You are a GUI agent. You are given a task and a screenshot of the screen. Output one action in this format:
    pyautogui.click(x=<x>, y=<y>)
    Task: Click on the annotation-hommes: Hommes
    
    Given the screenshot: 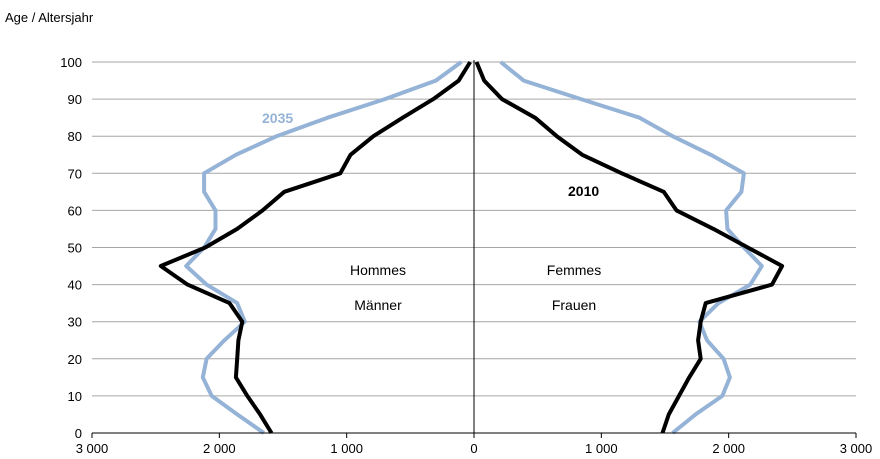 What is the action you would take?
    pyautogui.click(x=378, y=270)
    